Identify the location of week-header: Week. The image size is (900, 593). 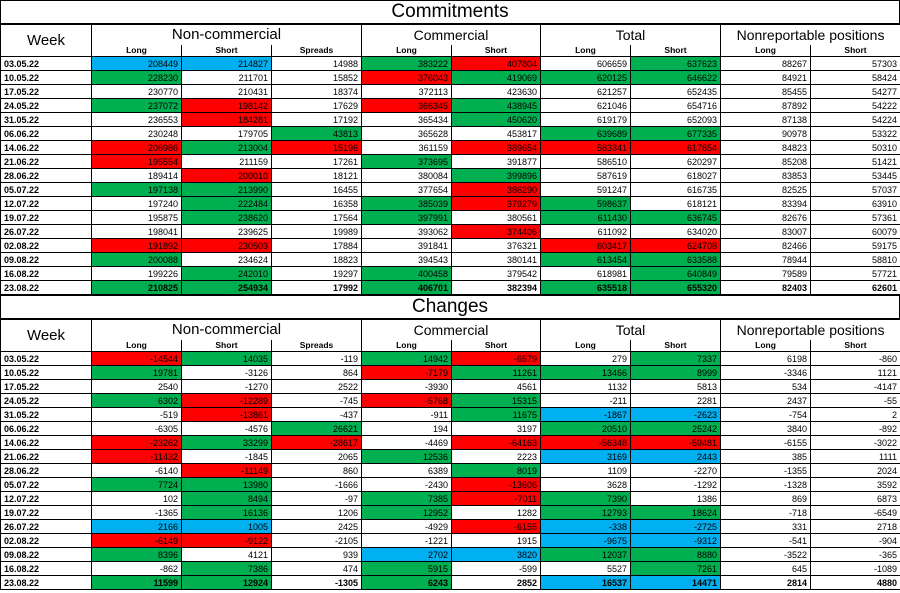
(46, 335).